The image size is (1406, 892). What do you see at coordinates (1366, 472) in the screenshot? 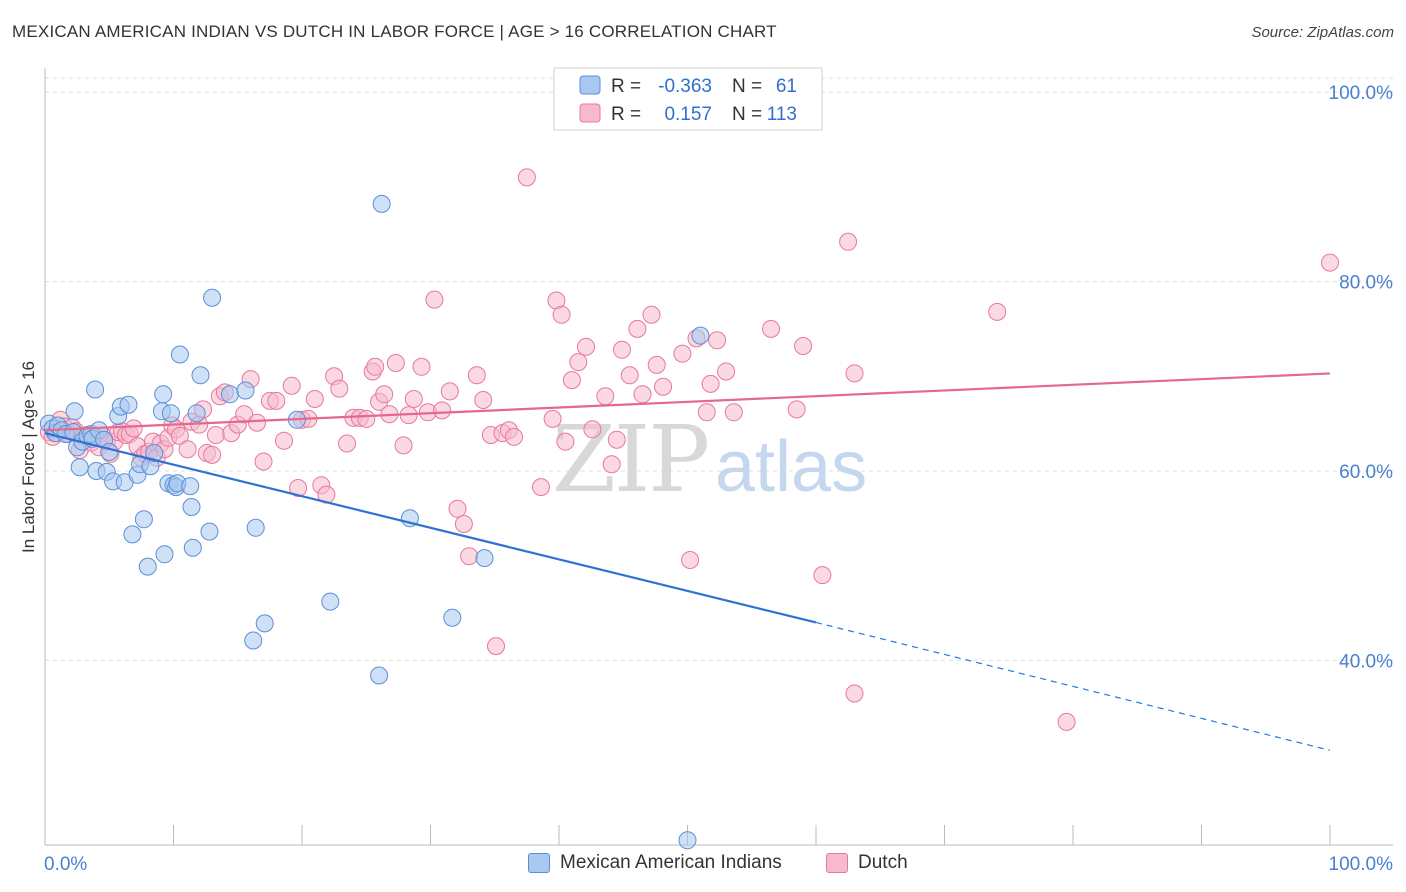
I see `y-tick-label: 60.0%` at bounding box center [1366, 472].